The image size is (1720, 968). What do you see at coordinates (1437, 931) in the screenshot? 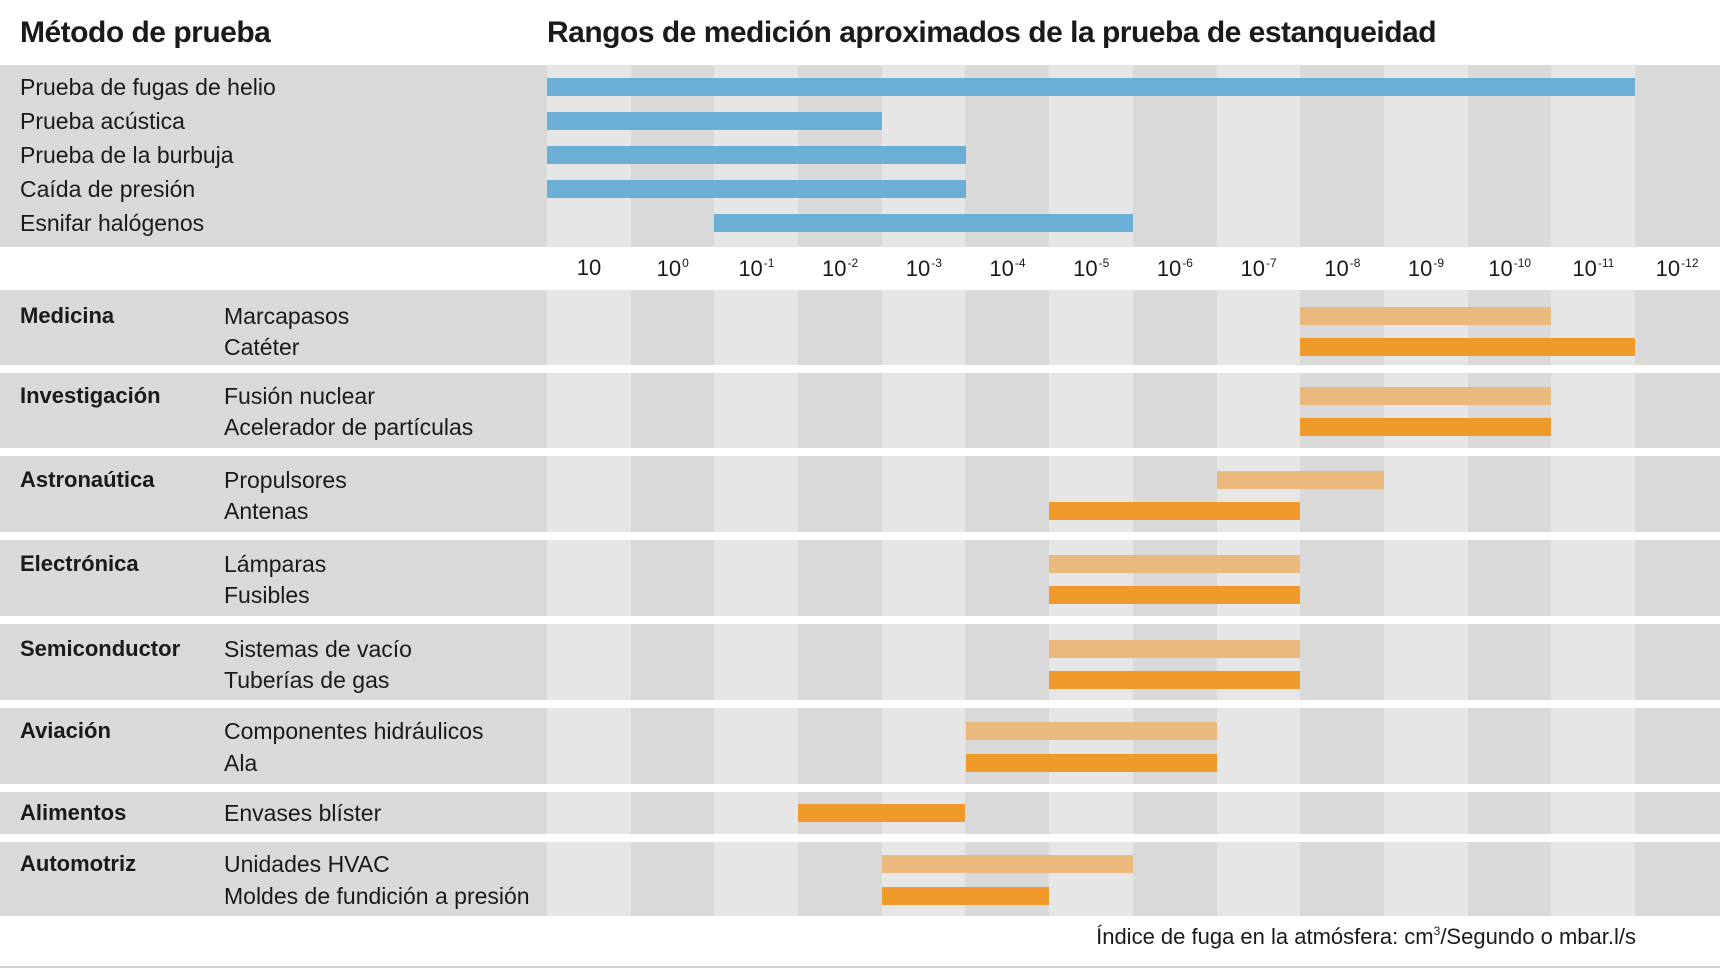
I see `x-axis-label-sup: 3` at bounding box center [1437, 931].